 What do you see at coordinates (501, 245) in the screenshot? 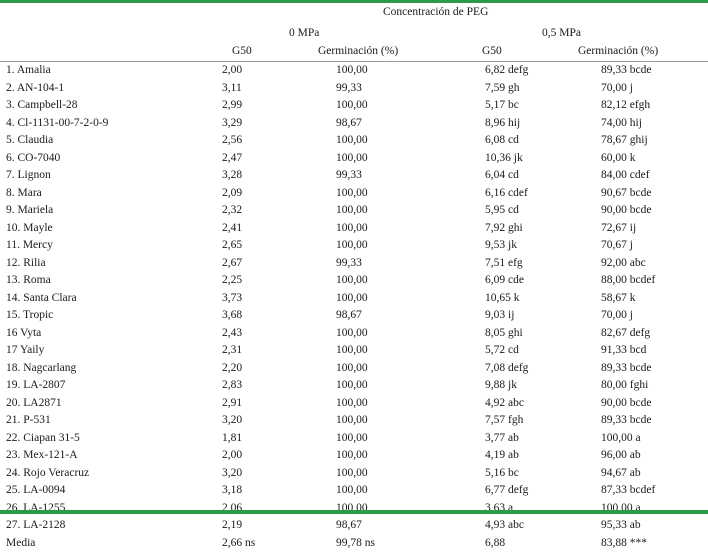
I see `g50-05mpa-value: 9,53 jk` at bounding box center [501, 245].